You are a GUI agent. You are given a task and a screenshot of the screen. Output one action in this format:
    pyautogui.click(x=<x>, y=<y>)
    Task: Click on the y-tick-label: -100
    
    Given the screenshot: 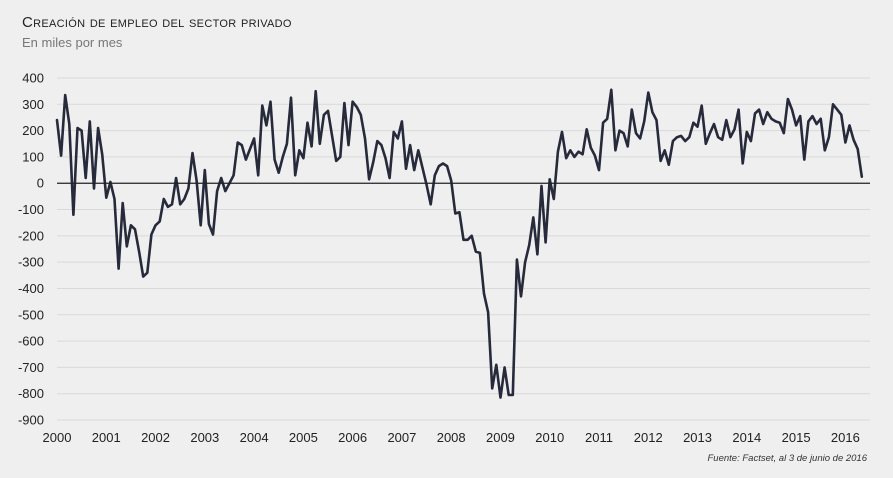 What is the action you would take?
    pyautogui.click(x=31, y=209)
    